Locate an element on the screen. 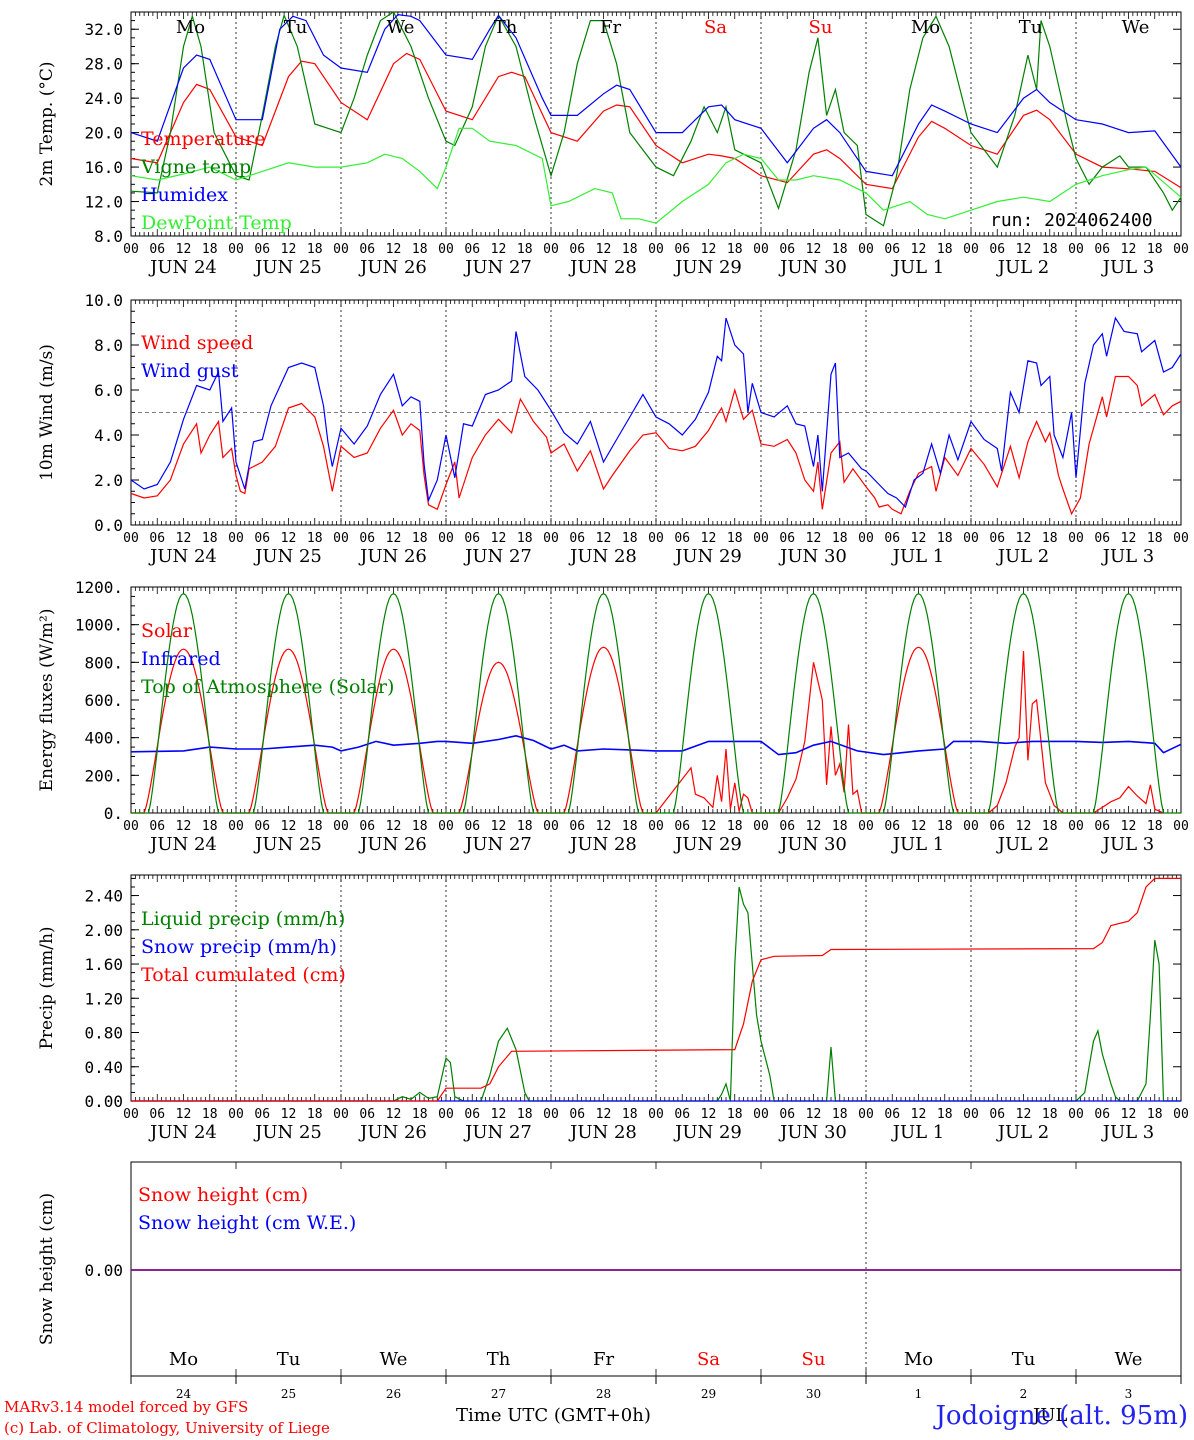  x-day-label: JUL 2 is located at coordinates (1023, 844).